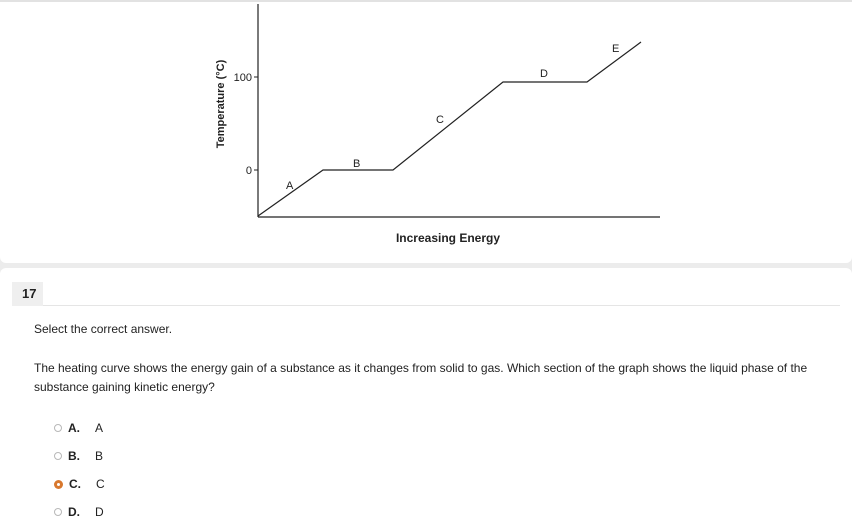 The width and height of the screenshot is (852, 523). Describe the element at coordinates (441, 305) in the screenshot. I see `divider` at that location.